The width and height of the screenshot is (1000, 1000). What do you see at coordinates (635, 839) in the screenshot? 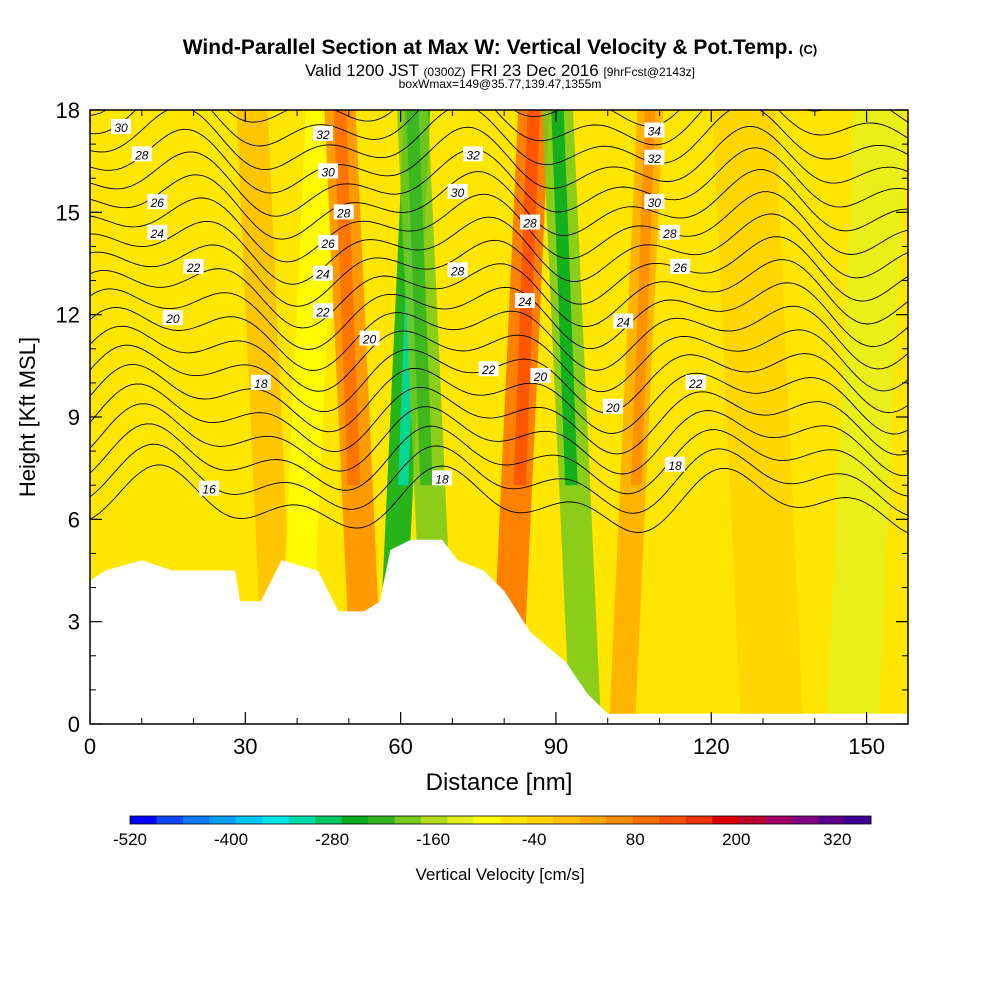
I see `colorbar-tick-label: 80` at bounding box center [635, 839].